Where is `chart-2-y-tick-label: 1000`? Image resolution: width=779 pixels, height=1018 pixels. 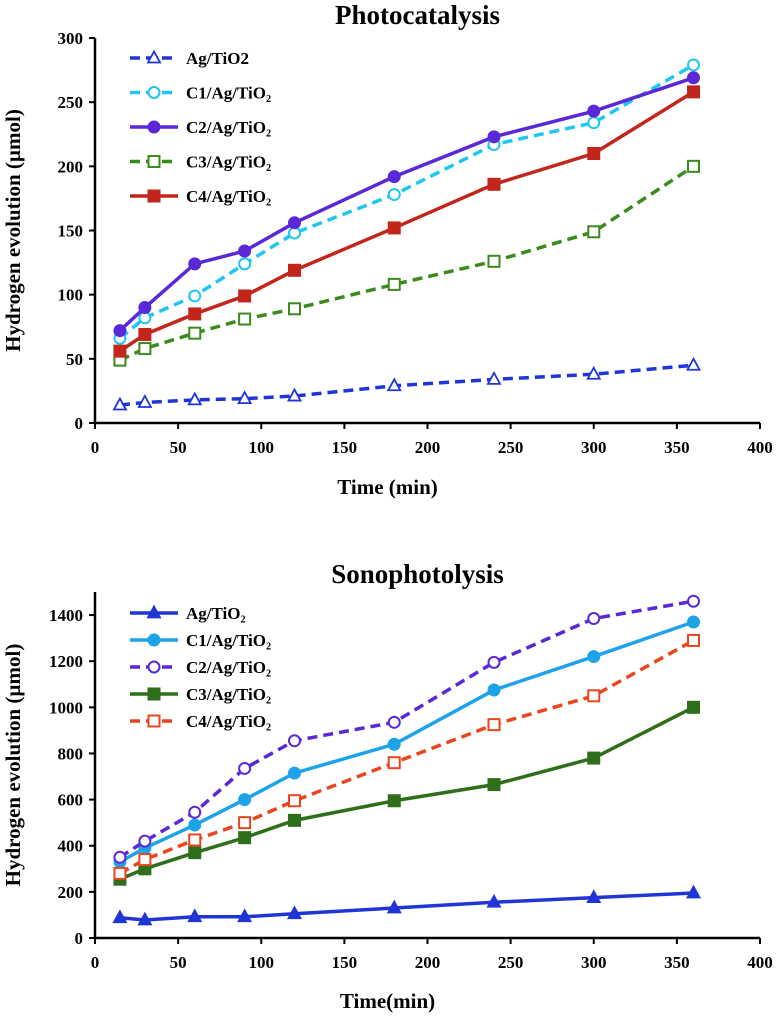 chart-2-y-tick-label: 1000 is located at coordinates (66, 707).